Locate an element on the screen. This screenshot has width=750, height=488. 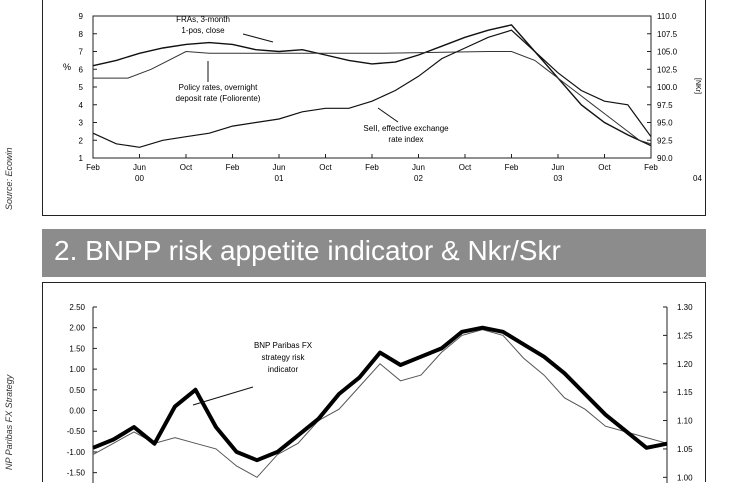
annotation-risk-arrow is located at coordinates (223, 396).